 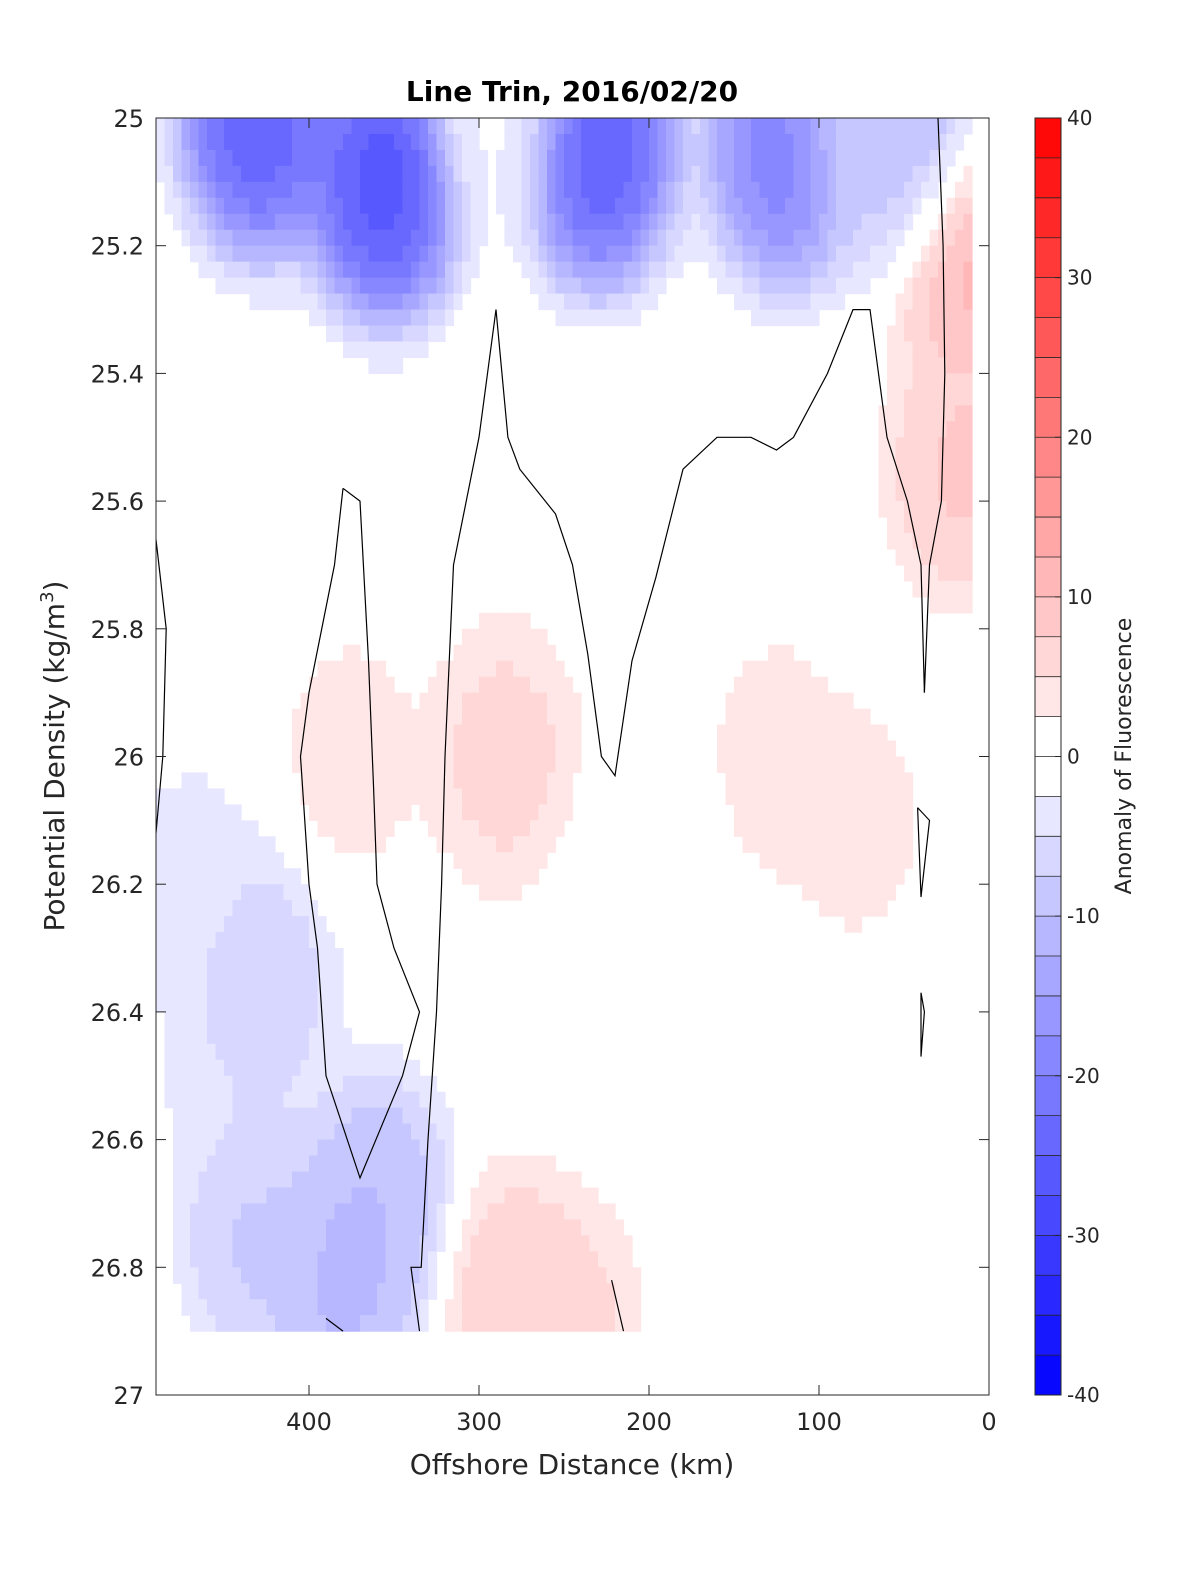 I want to click on zero-contour-line, so click(x=618, y=1305).